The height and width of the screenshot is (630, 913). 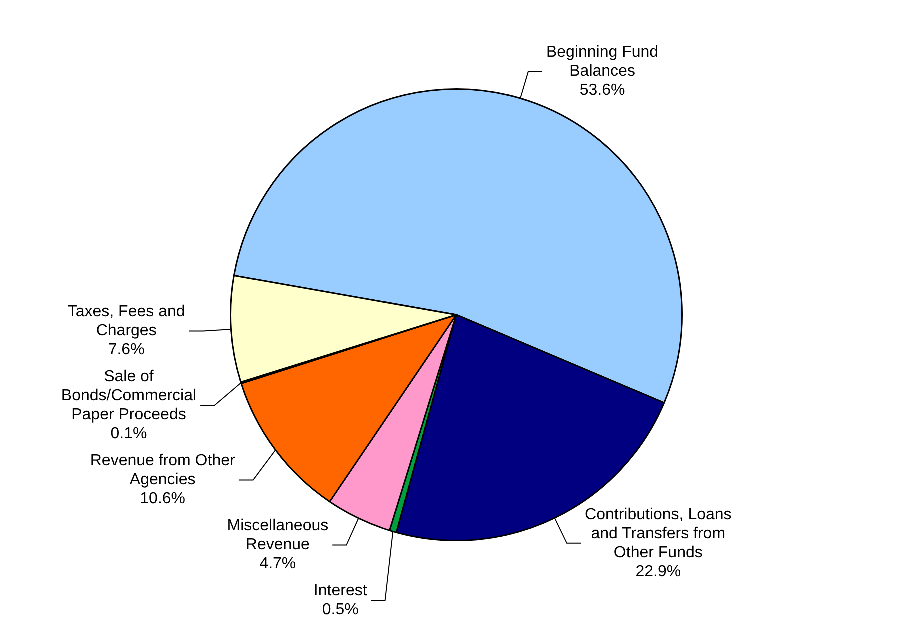 What do you see at coordinates (278, 564) in the screenshot?
I see `data-label: 4.7%` at bounding box center [278, 564].